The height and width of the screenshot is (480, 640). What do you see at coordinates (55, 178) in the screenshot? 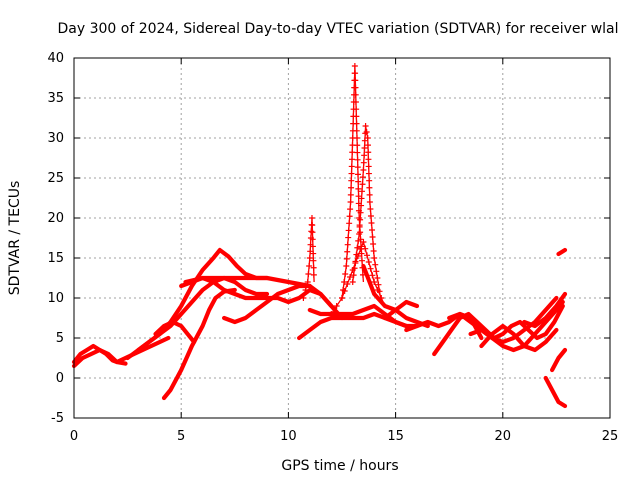
I see `y-tick-label: 25` at bounding box center [55, 178].